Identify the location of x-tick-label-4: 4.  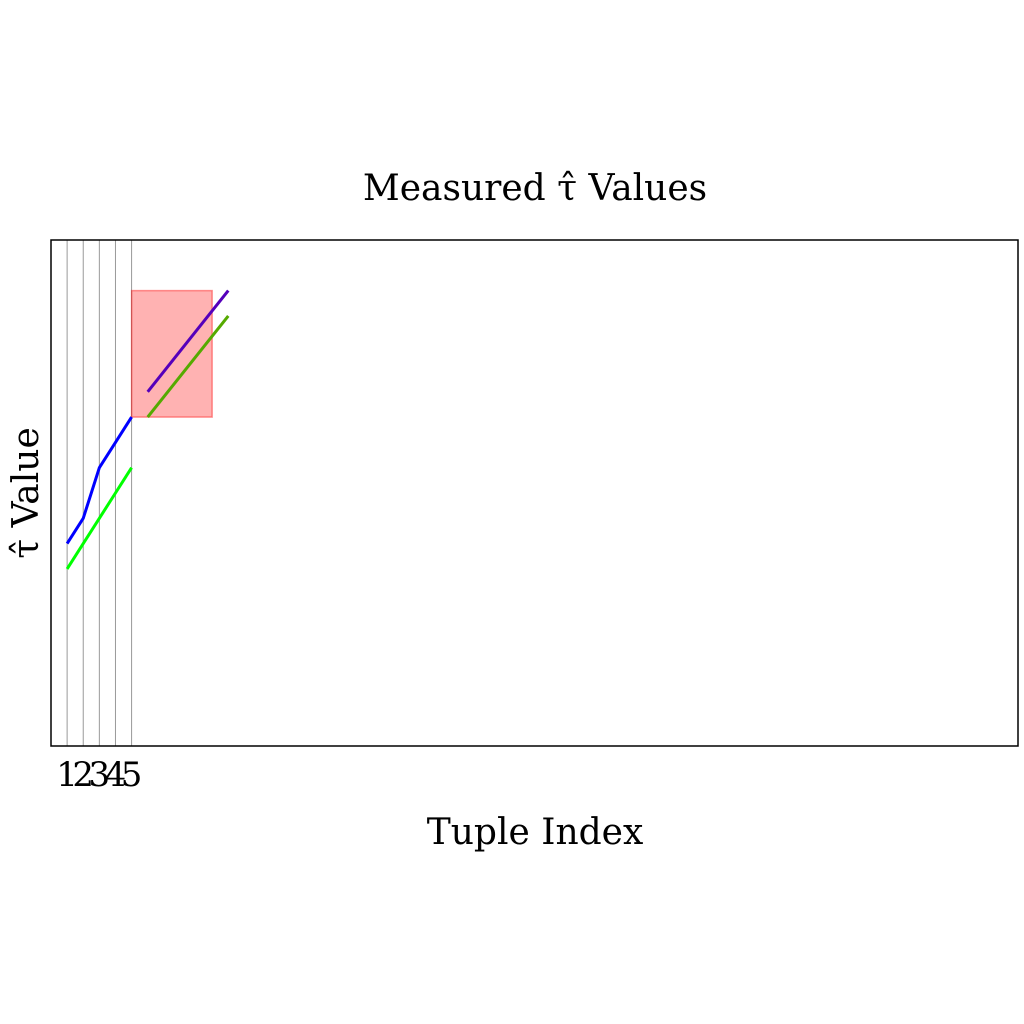
(116, 775).